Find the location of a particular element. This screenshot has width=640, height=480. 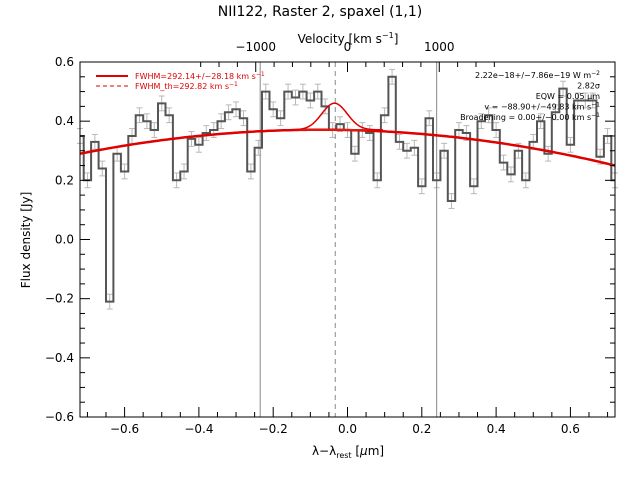

y-tick-label: 0.2 is located at coordinates (64, 180).